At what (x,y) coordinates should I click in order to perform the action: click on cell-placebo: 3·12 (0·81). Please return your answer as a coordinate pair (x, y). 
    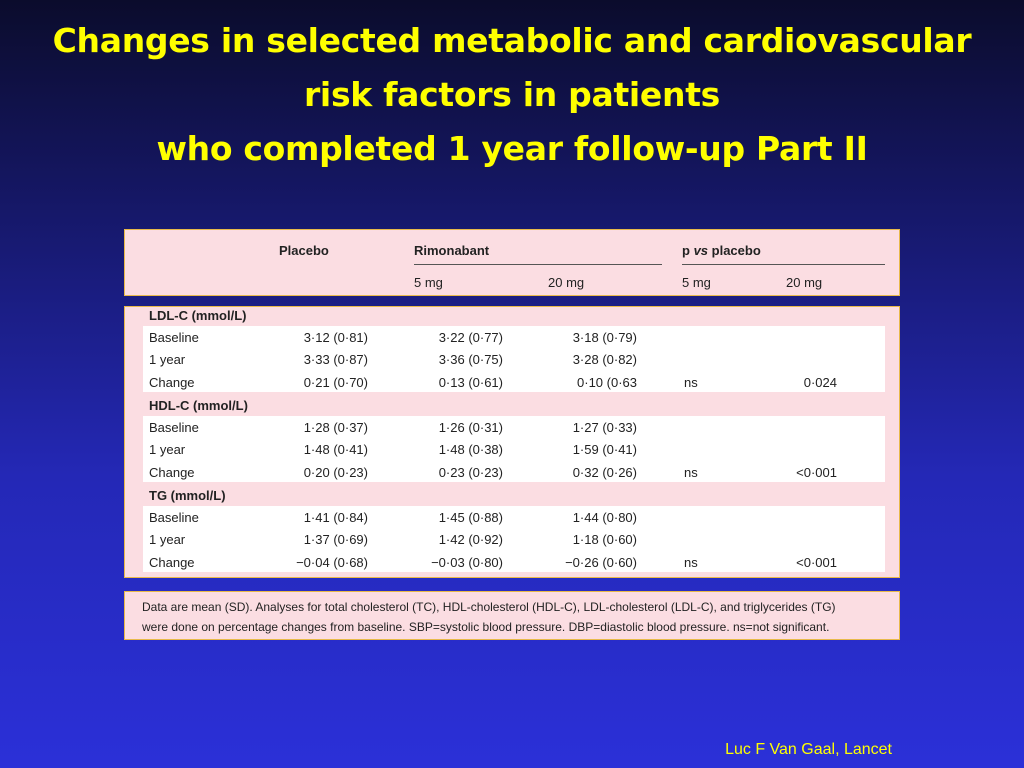
    Looking at the image, I should click on (335, 337).